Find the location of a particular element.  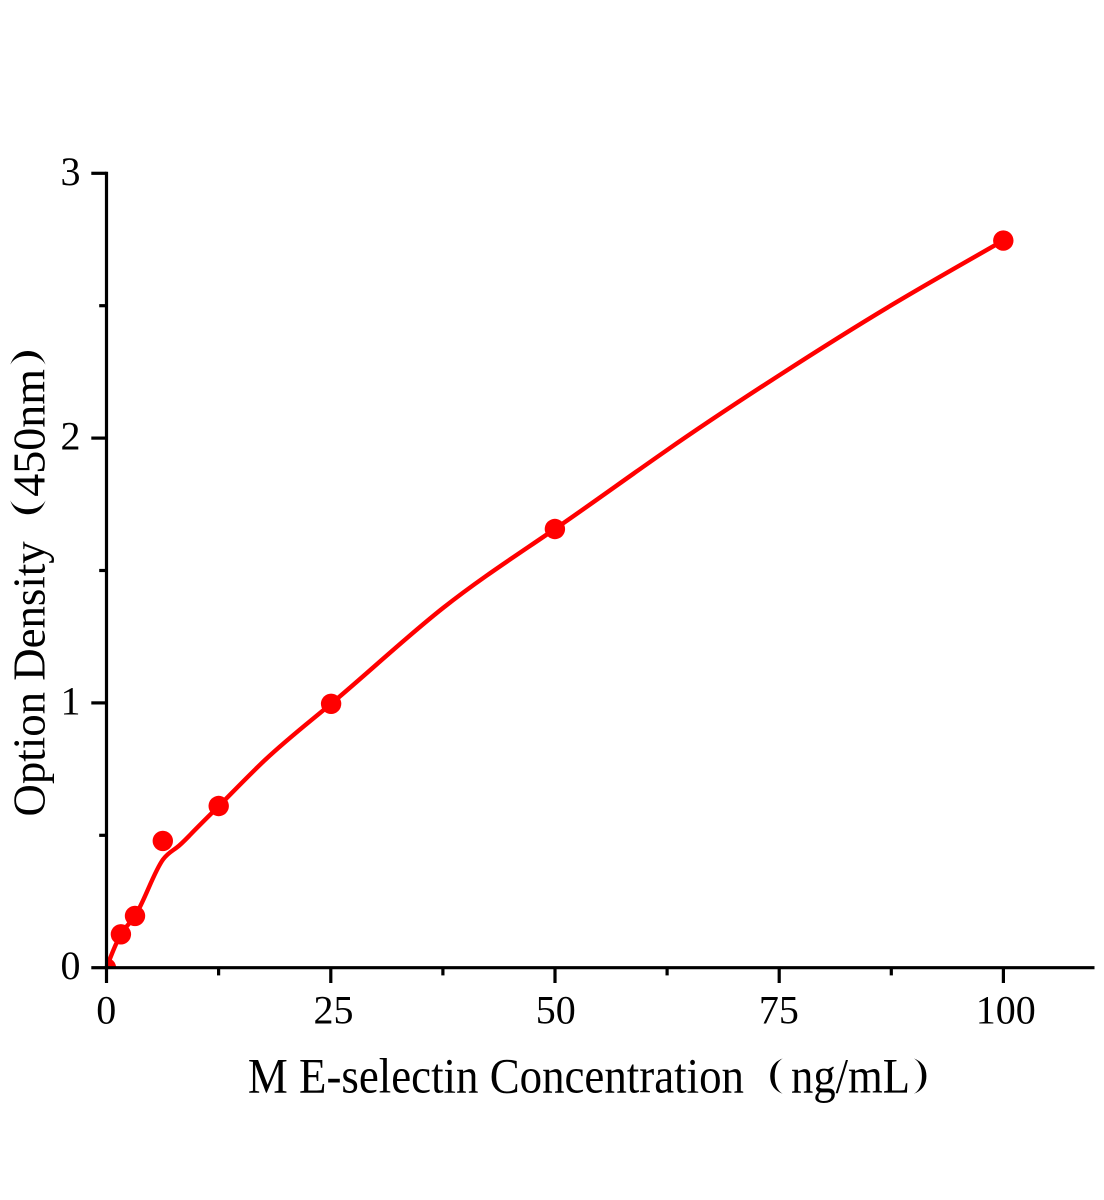

svg-text: 25 is located at coordinates (334, 1010).